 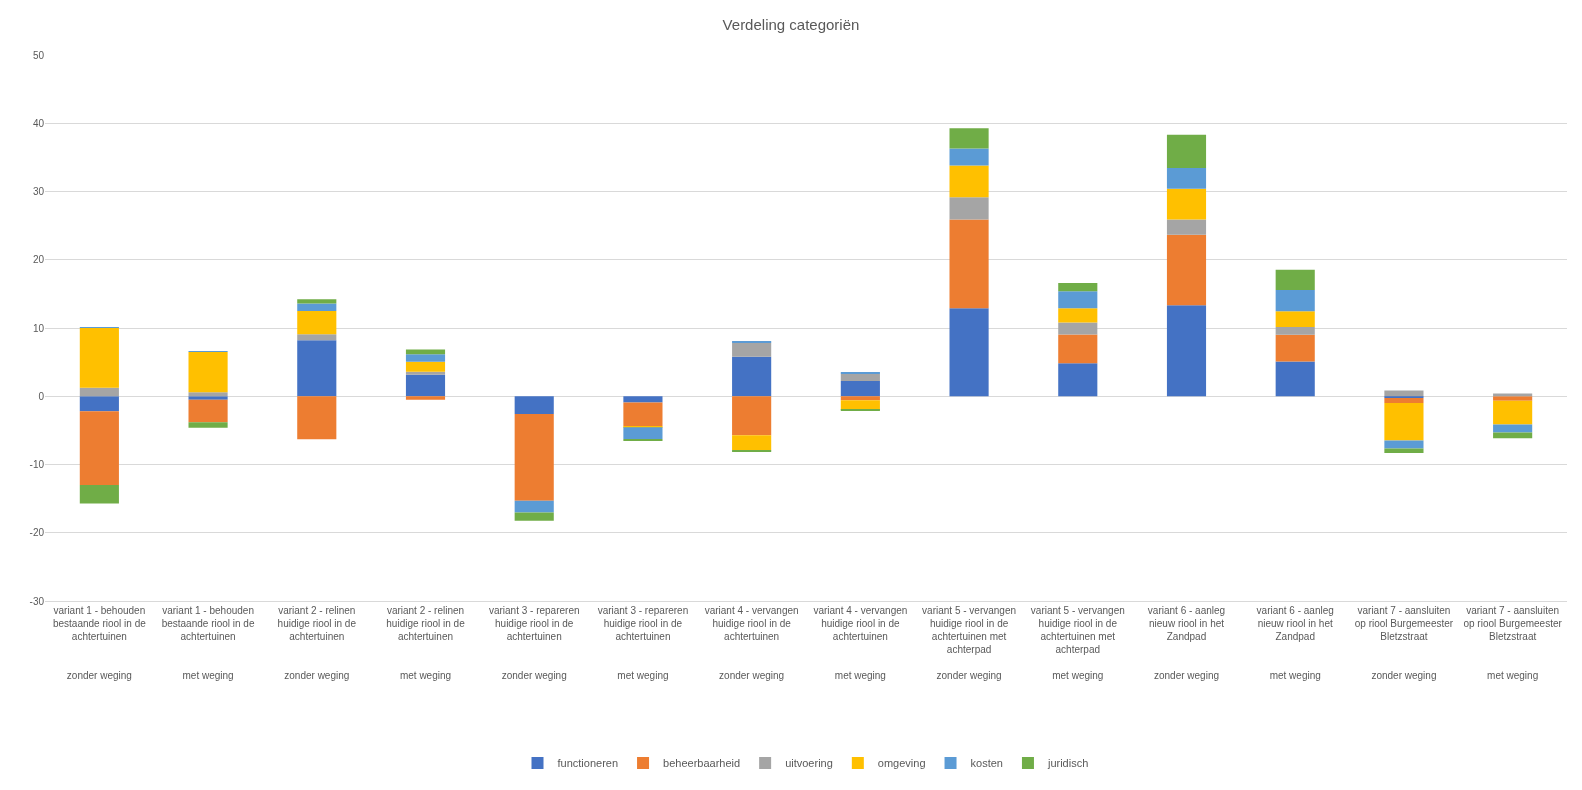 I want to click on category-label: variant 2 - relinen huidige riool in de achtertuinen met weging, so click(x=425, y=643).